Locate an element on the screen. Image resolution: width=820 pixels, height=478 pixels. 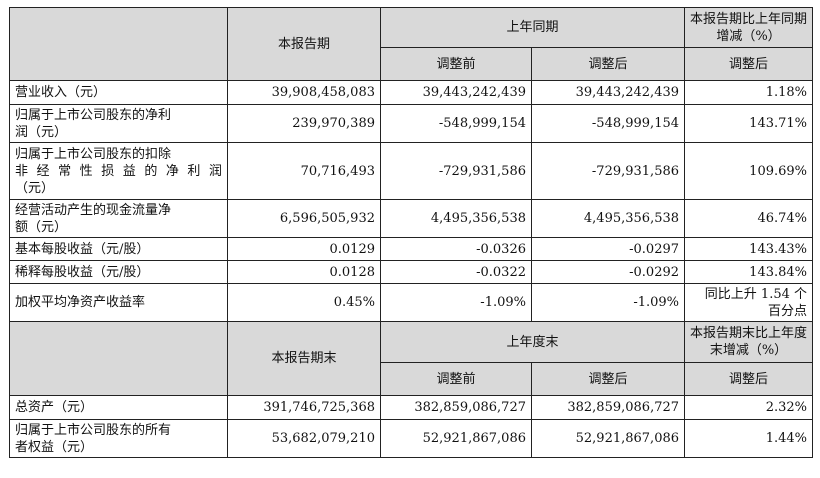
cell-before-adjustment: 382,859,086,727 is located at coordinates (456, 407).